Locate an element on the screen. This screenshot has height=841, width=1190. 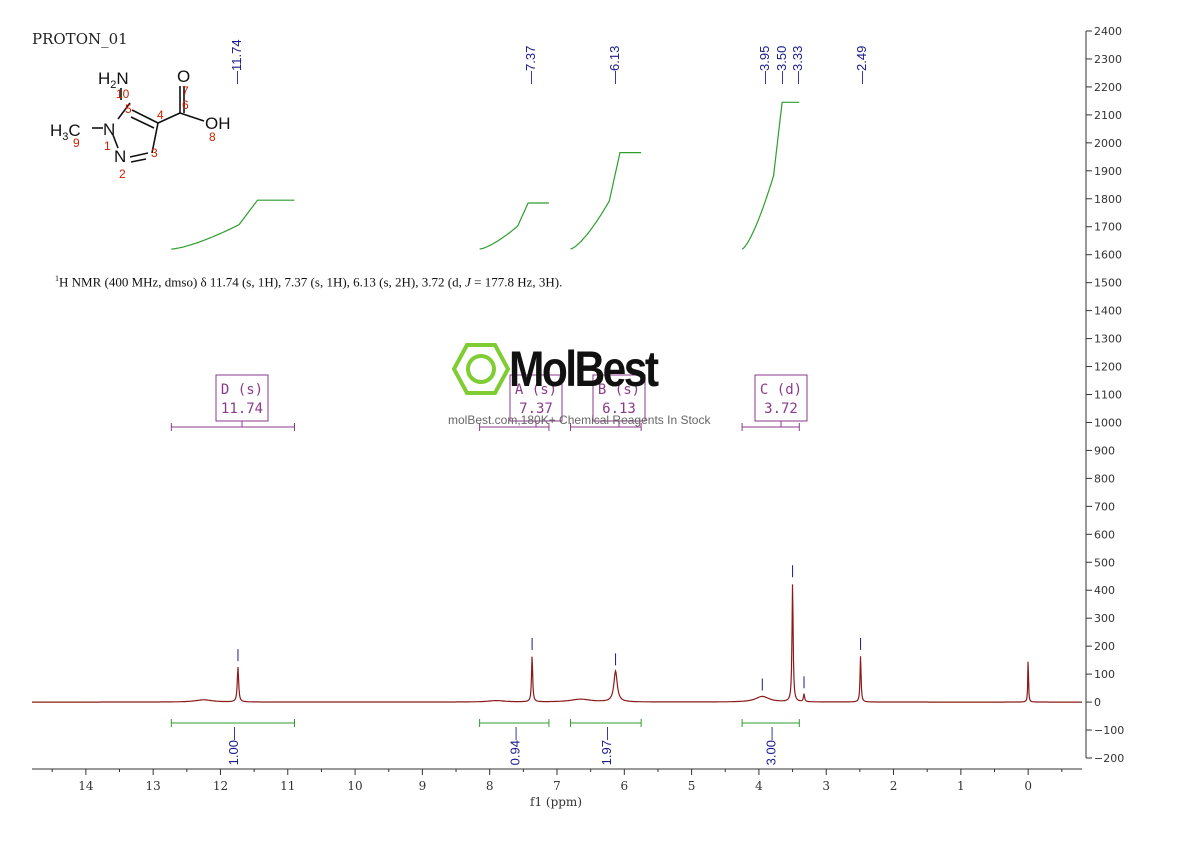
y-tick-label: 1300 is located at coordinates (1108, 339).